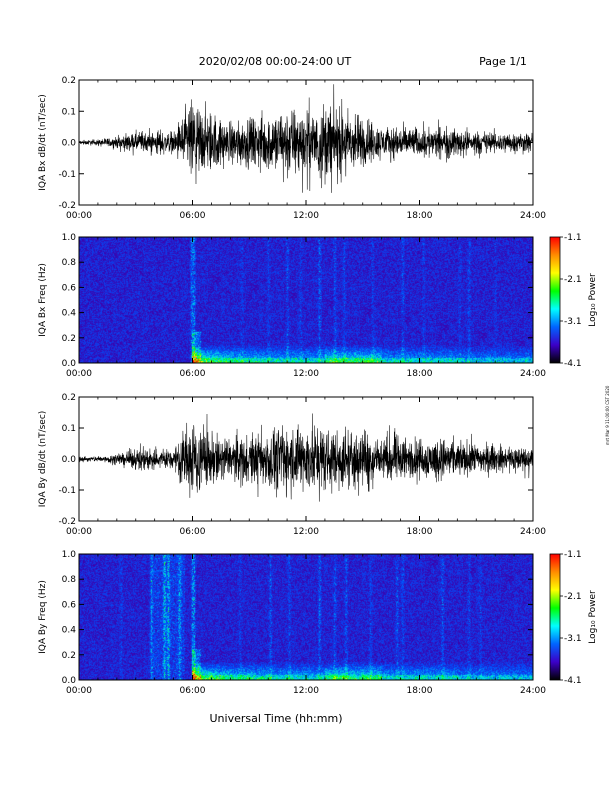 The width and height of the screenshot is (612, 792). I want to click on side-note: mrt Mar 9 11:00:00 CST 2020, so click(607, 415).